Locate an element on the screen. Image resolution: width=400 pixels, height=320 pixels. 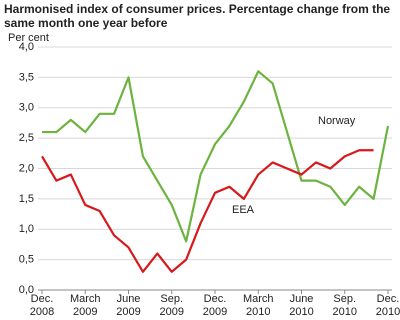
x-tick-label: Sep. 2009 is located at coordinates (171, 305).